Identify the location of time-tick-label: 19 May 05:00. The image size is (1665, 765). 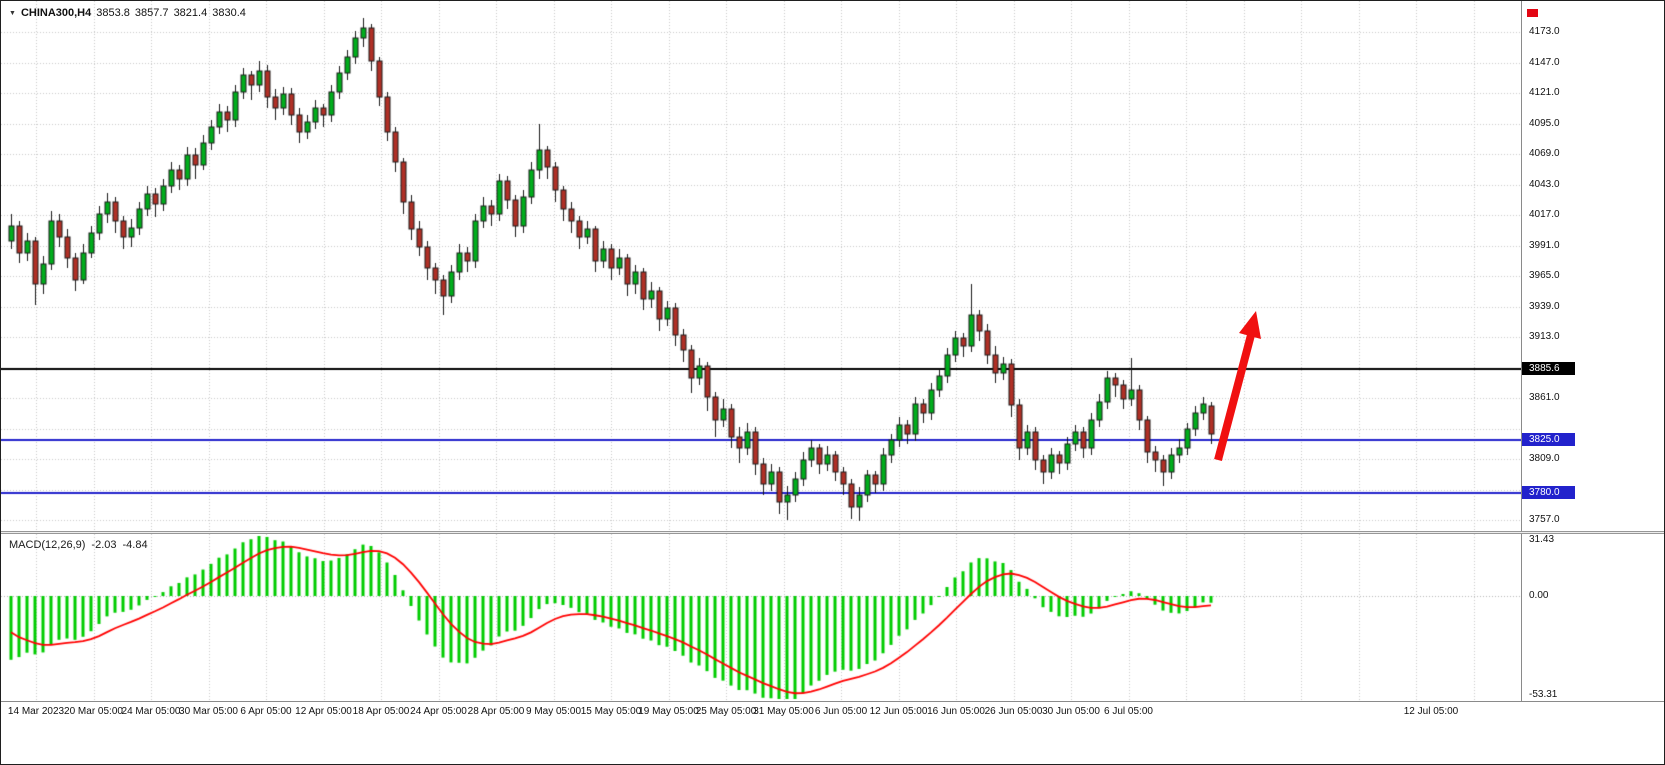
(668, 711).